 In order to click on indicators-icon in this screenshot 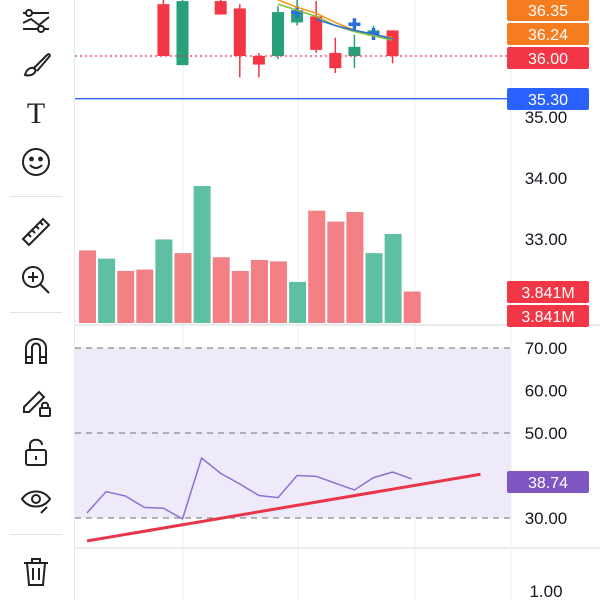, I will do `click(36, 24)`.